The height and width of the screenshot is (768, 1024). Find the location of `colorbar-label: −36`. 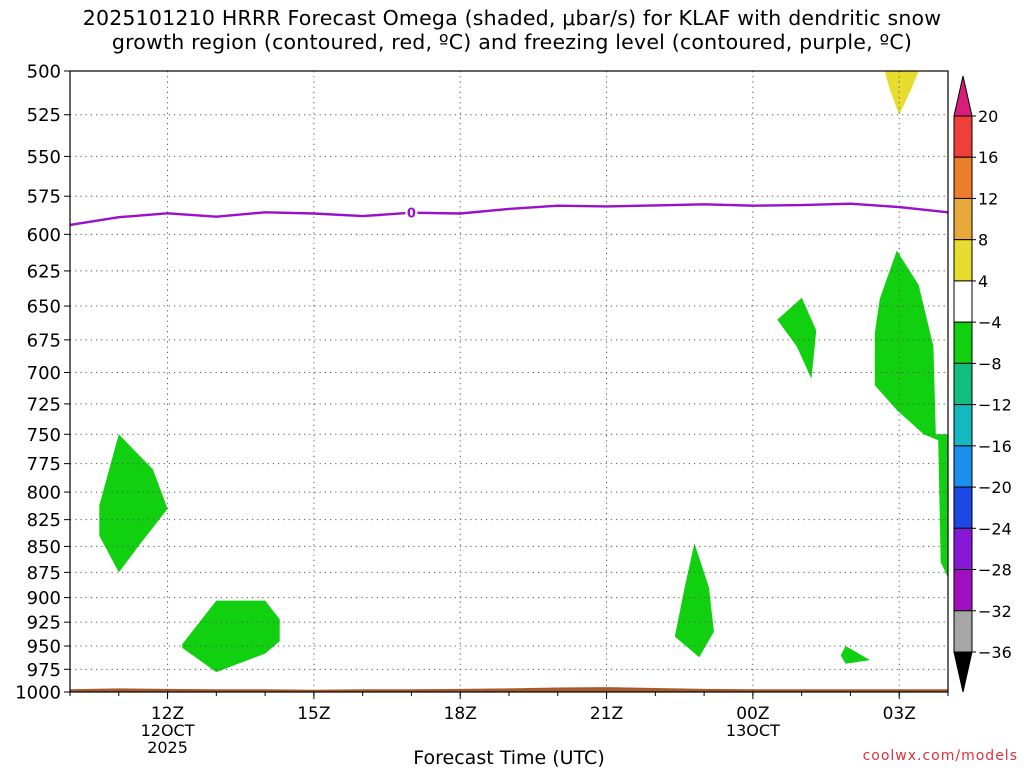

colorbar-label: −36 is located at coordinates (995, 652).